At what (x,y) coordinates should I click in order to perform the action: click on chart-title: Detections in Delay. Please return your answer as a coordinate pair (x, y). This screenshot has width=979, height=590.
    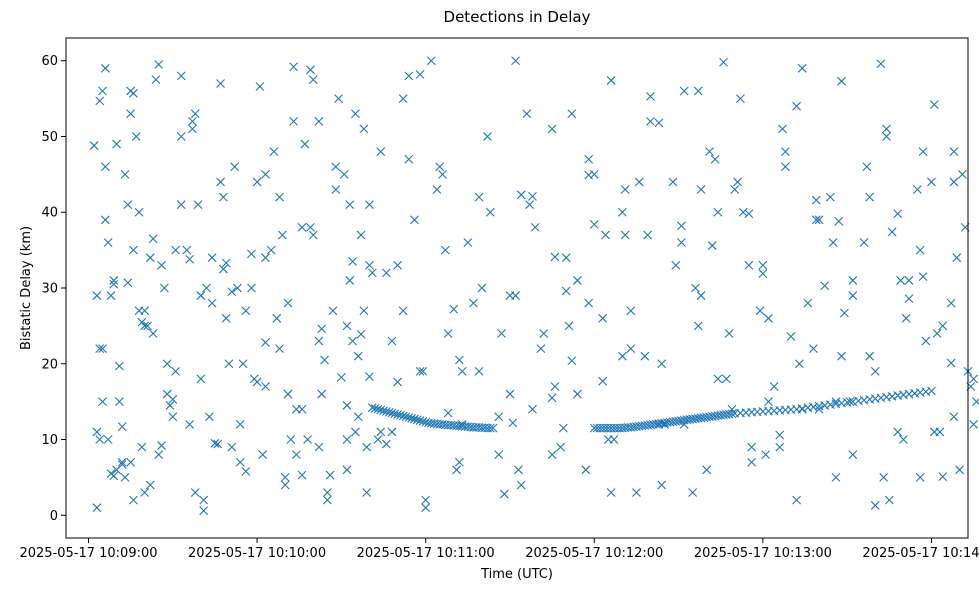
    Looking at the image, I should click on (517, 17).